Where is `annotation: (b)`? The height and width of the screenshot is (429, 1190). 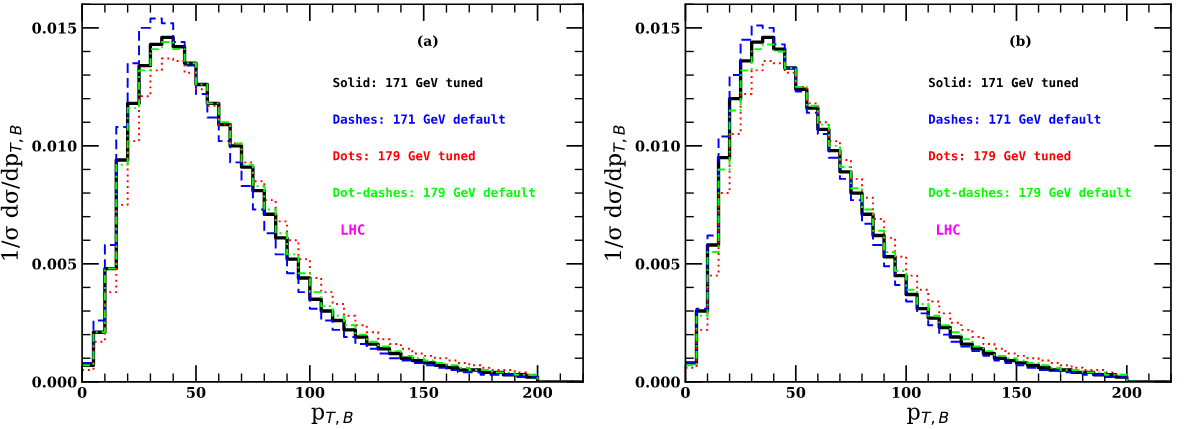
annotation: (b) is located at coordinates (1020, 42).